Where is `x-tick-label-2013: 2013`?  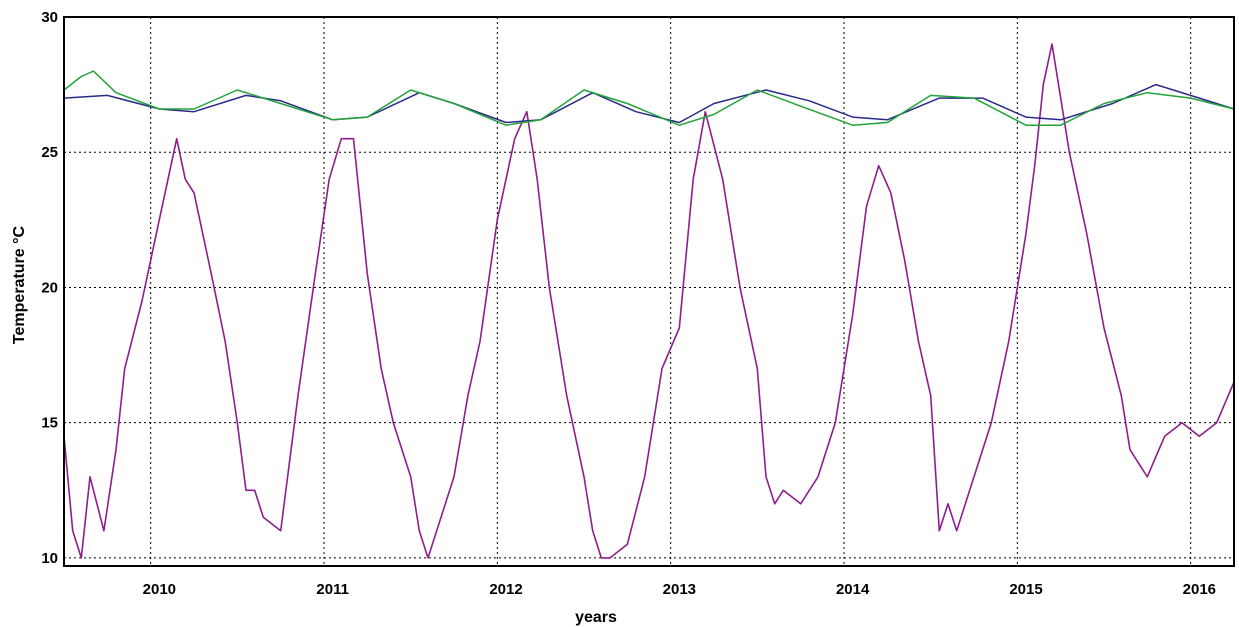
x-tick-label-2013: 2013 is located at coordinates (679, 589).